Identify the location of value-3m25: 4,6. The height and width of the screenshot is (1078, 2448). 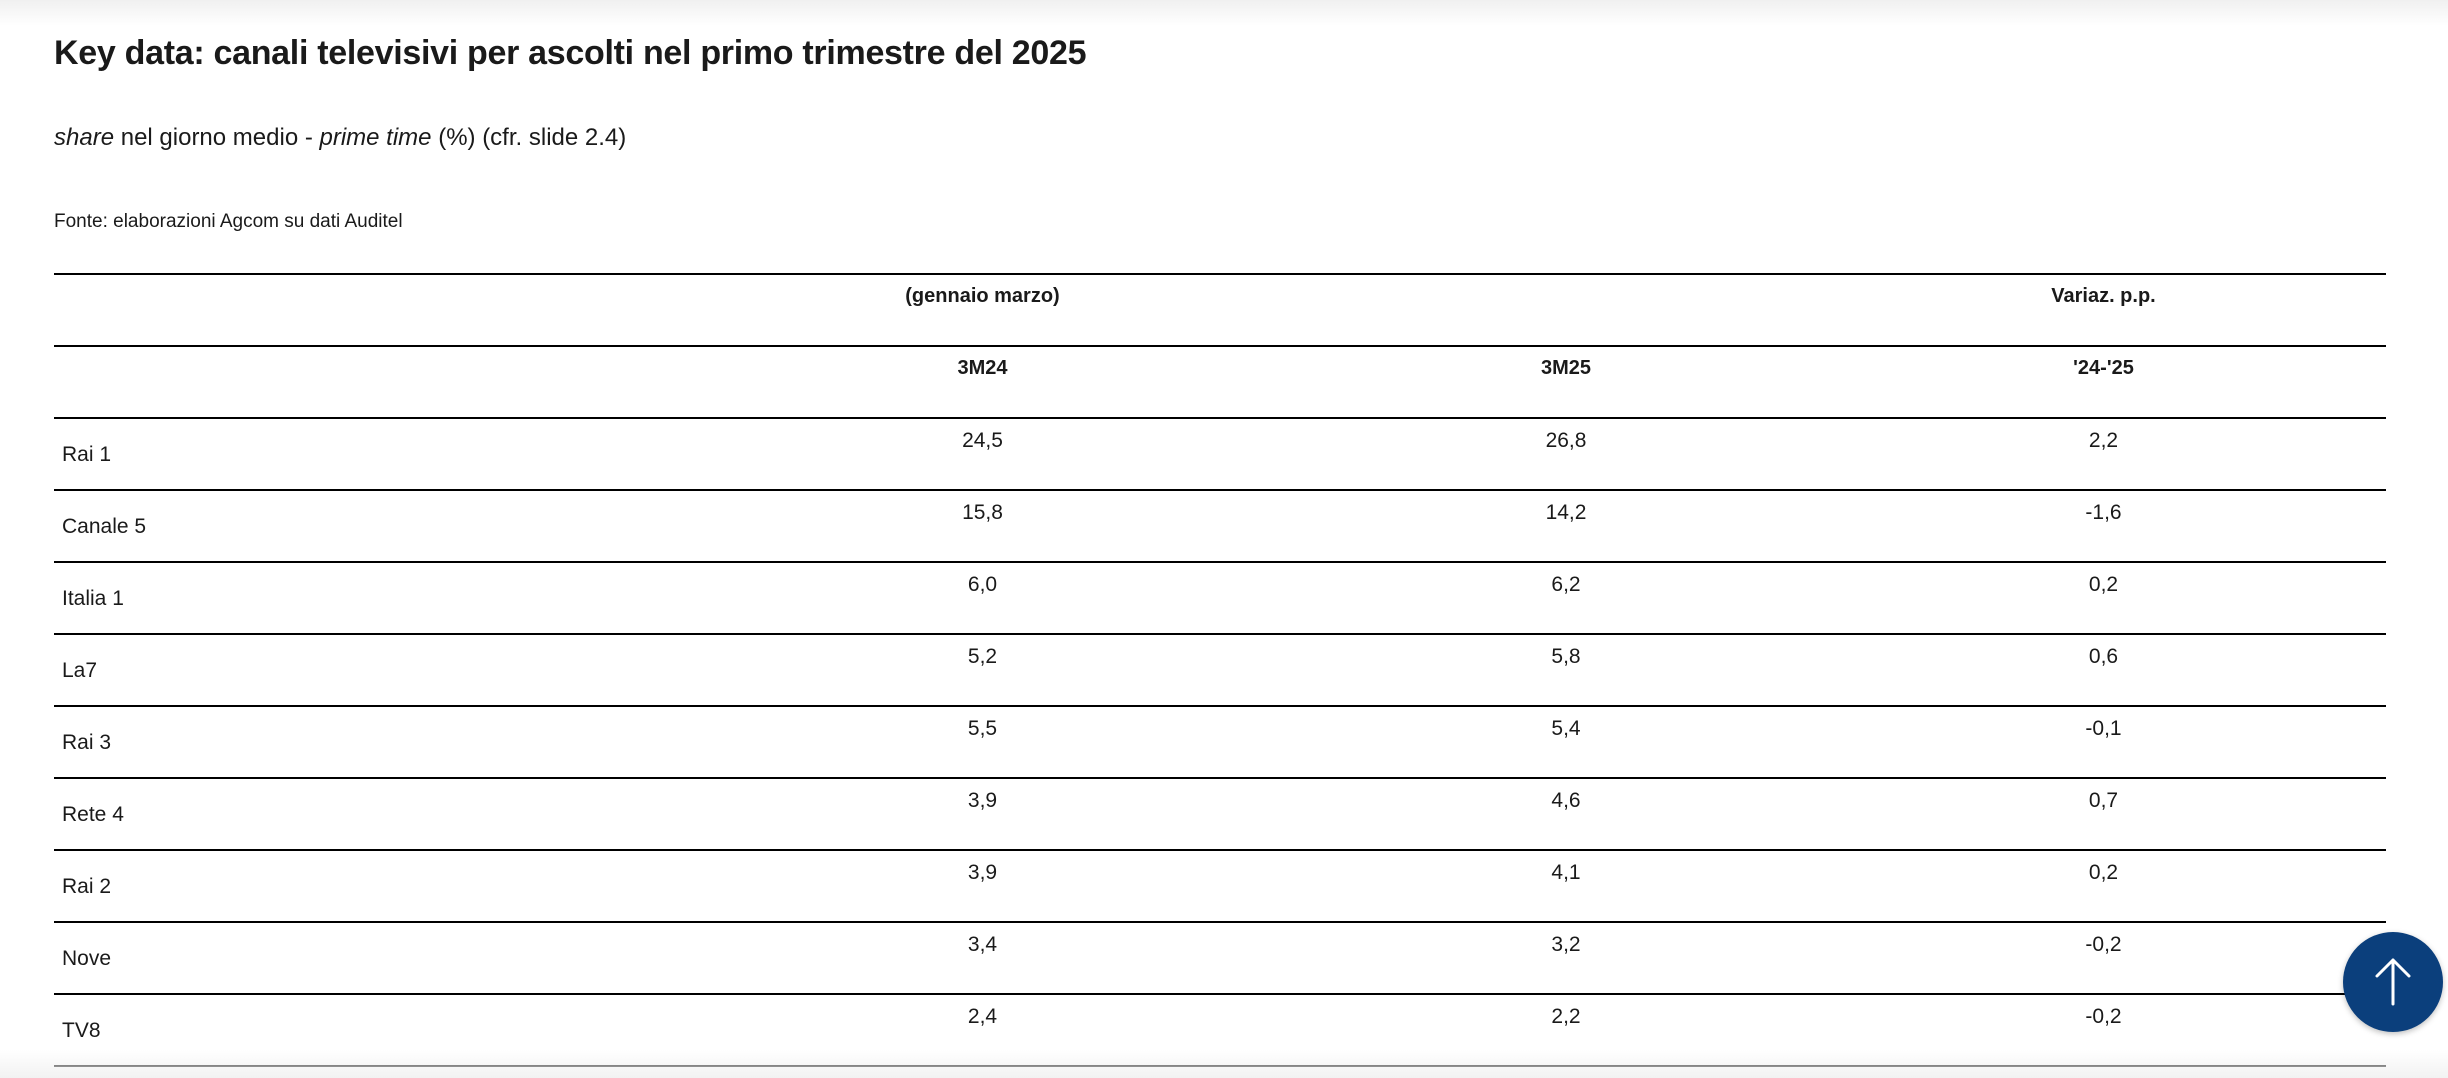
(1566, 814).